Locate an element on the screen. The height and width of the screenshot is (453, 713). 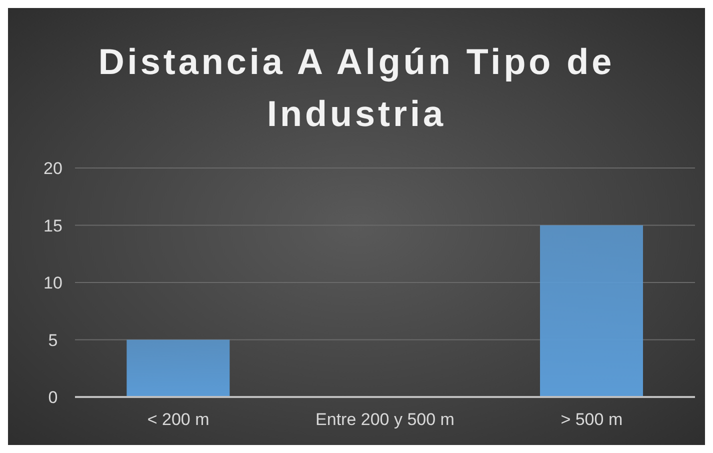
y-tick-label: 15 is located at coordinates (53, 226).